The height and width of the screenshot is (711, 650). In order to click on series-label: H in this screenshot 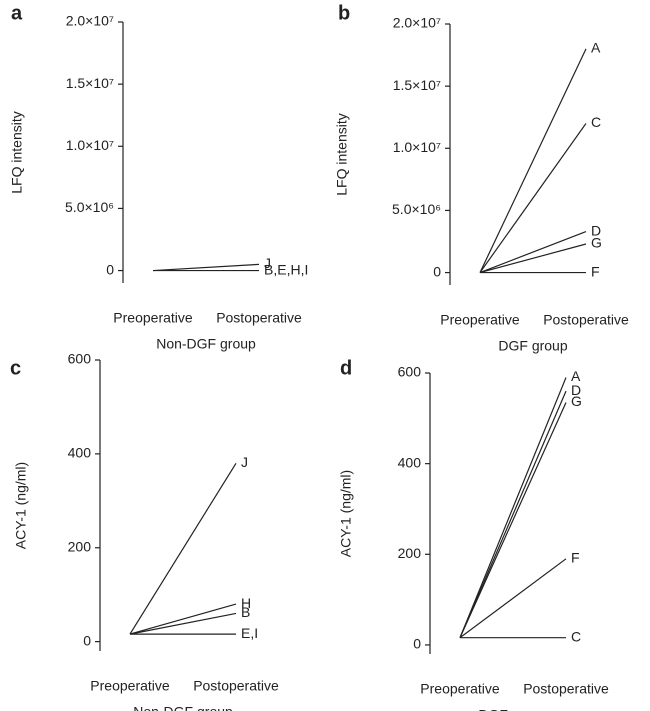, I will do `click(246, 603)`.